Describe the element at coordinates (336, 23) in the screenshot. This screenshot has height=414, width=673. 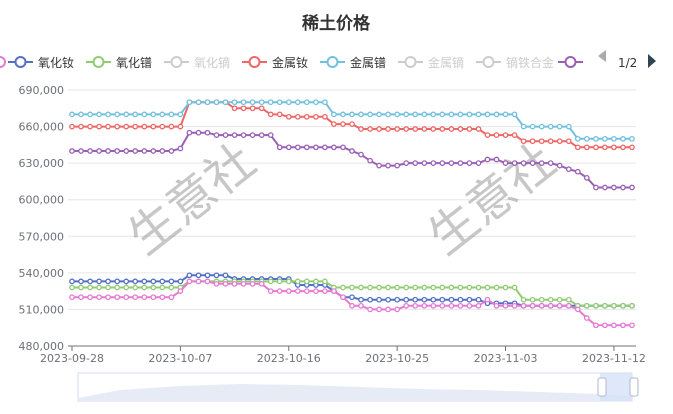
I see `chart-title: 稀土价格` at that location.